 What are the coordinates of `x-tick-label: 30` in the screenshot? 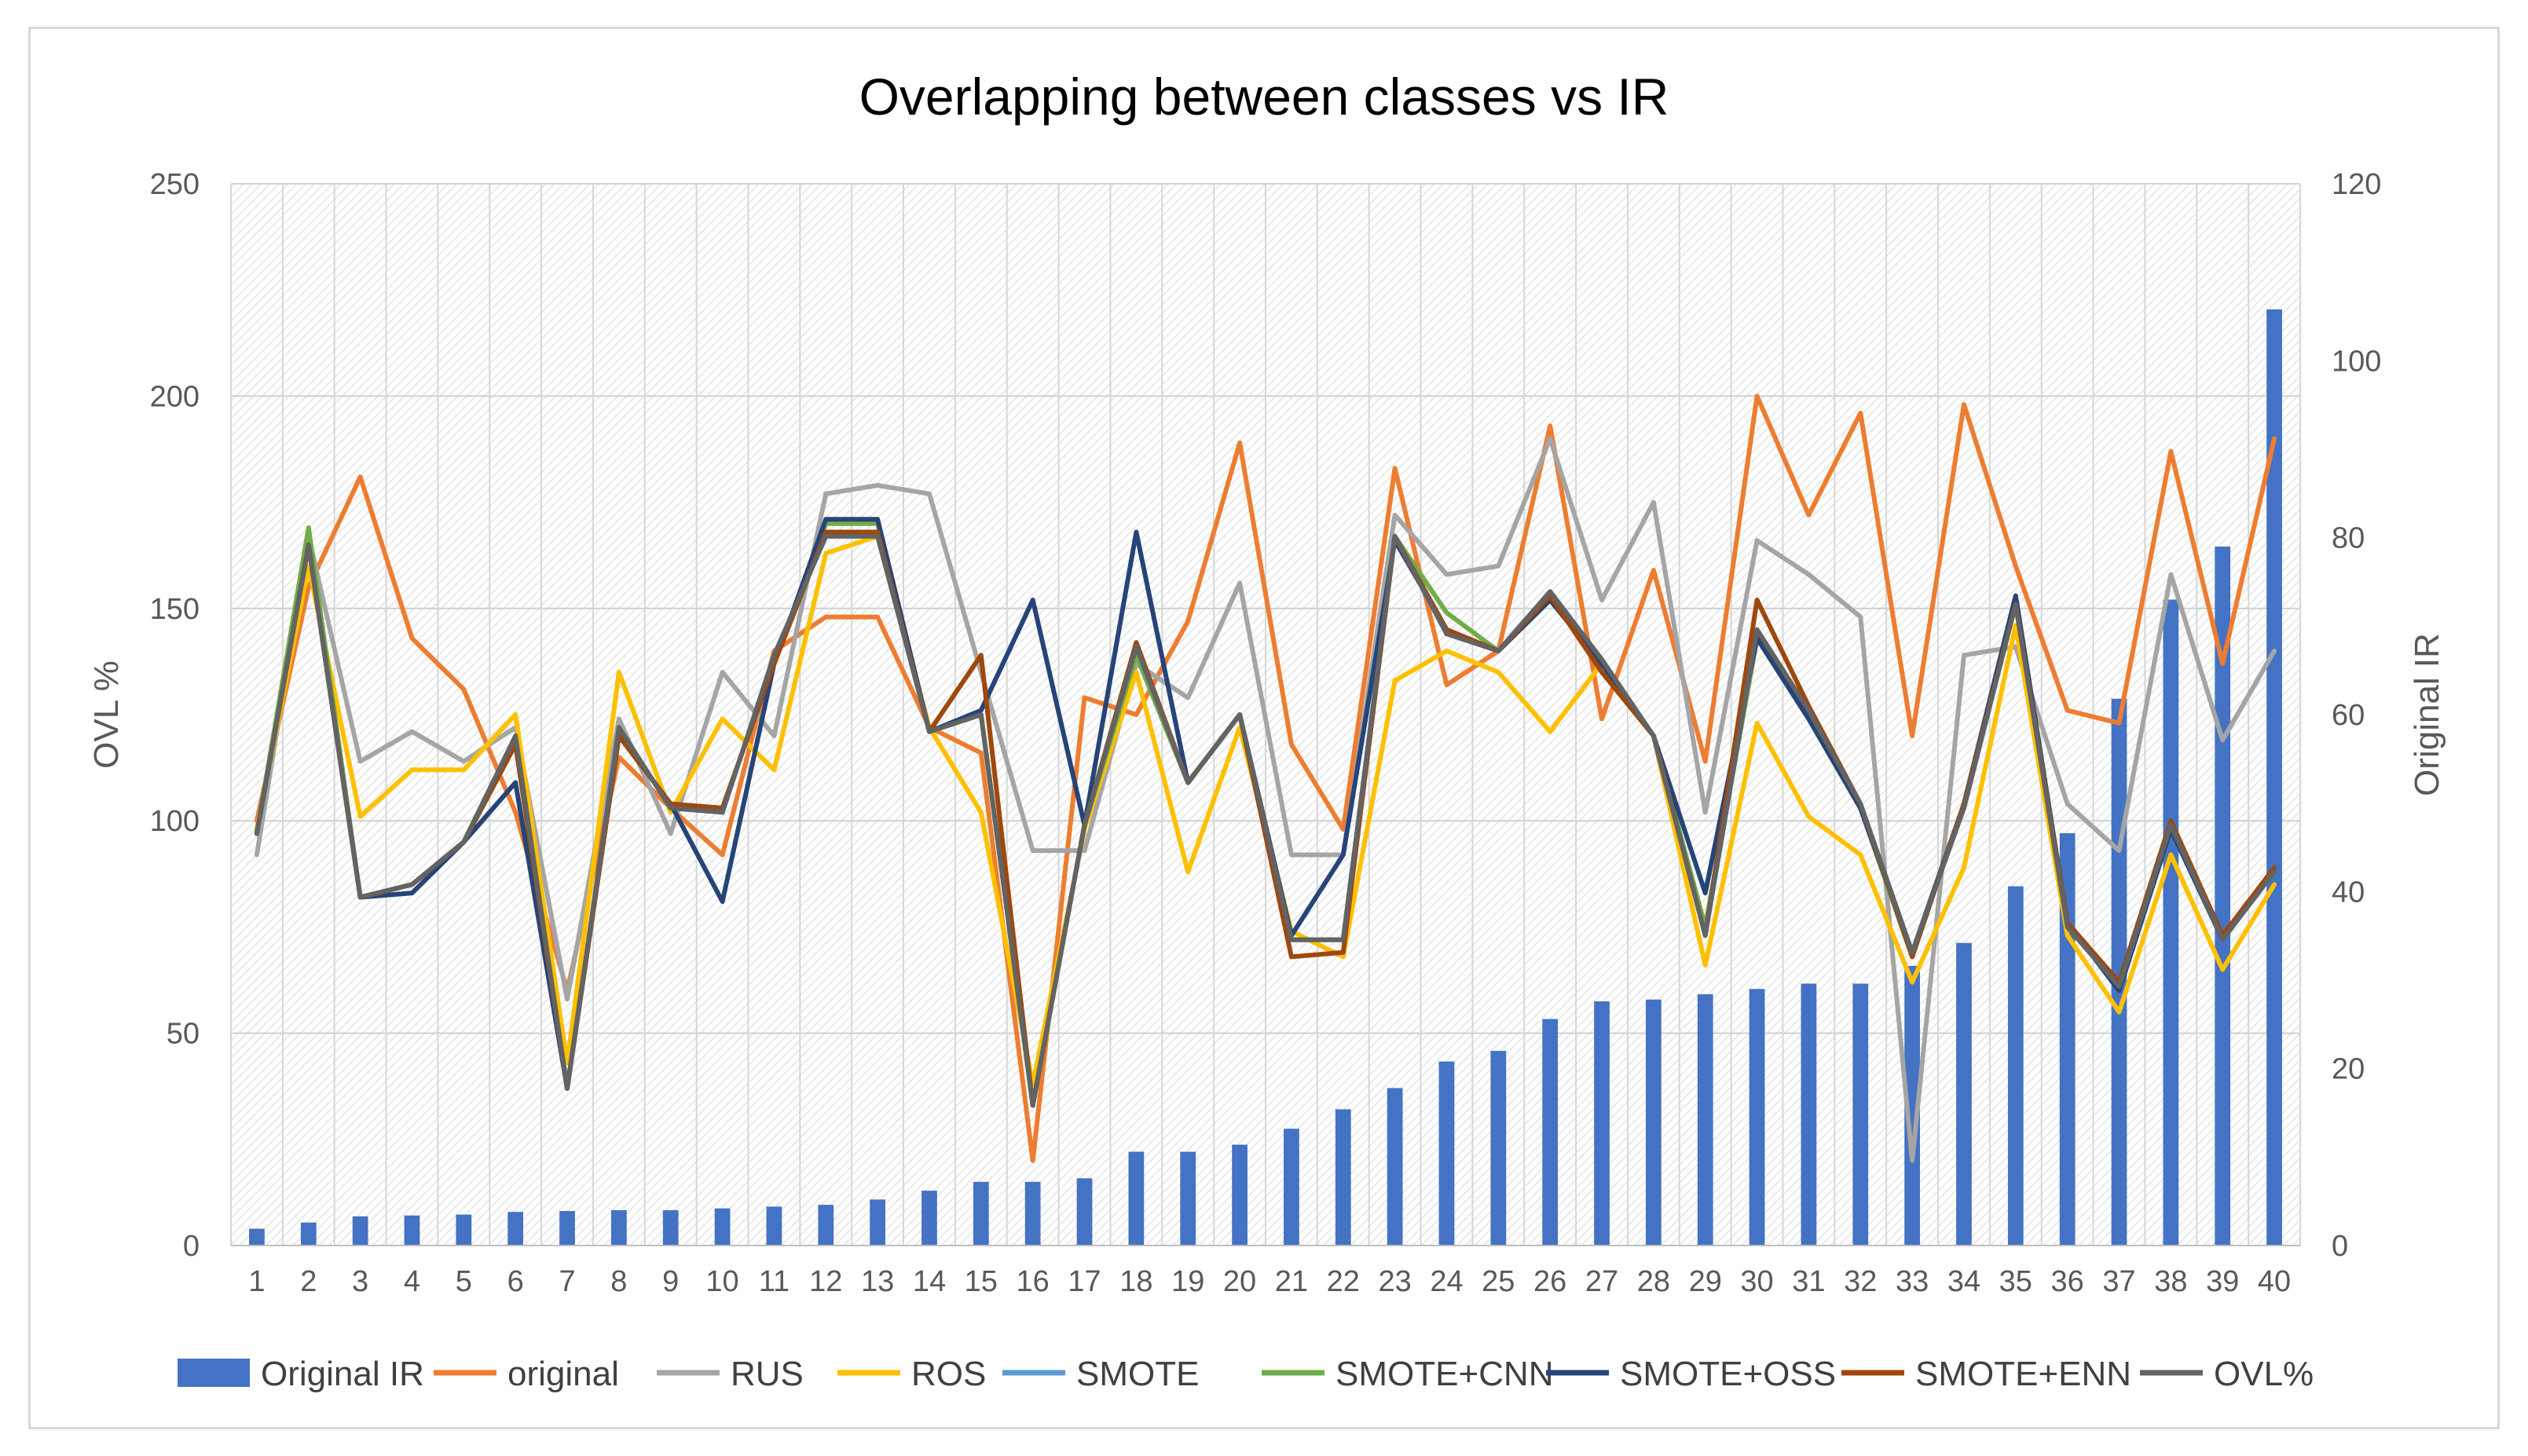 It's located at (1756, 1281).